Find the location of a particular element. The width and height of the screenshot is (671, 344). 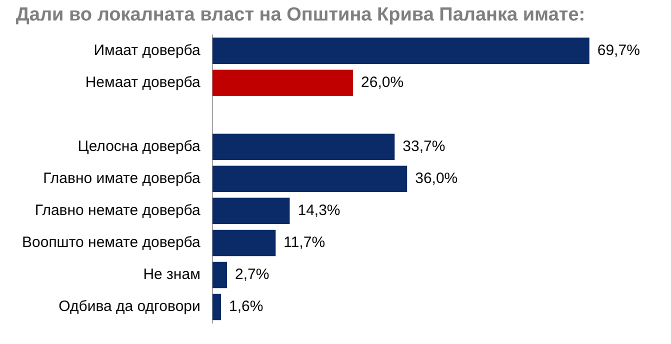

data-label: 2,7% is located at coordinates (252, 275).